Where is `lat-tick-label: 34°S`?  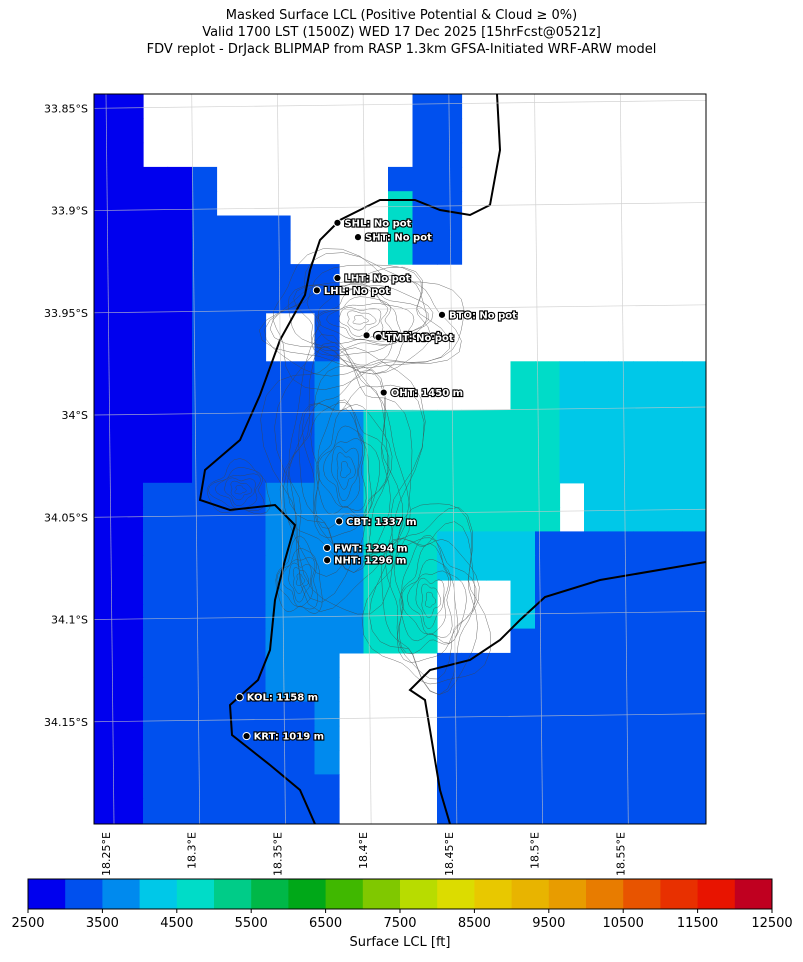 lat-tick-label: 34°S is located at coordinates (75, 415).